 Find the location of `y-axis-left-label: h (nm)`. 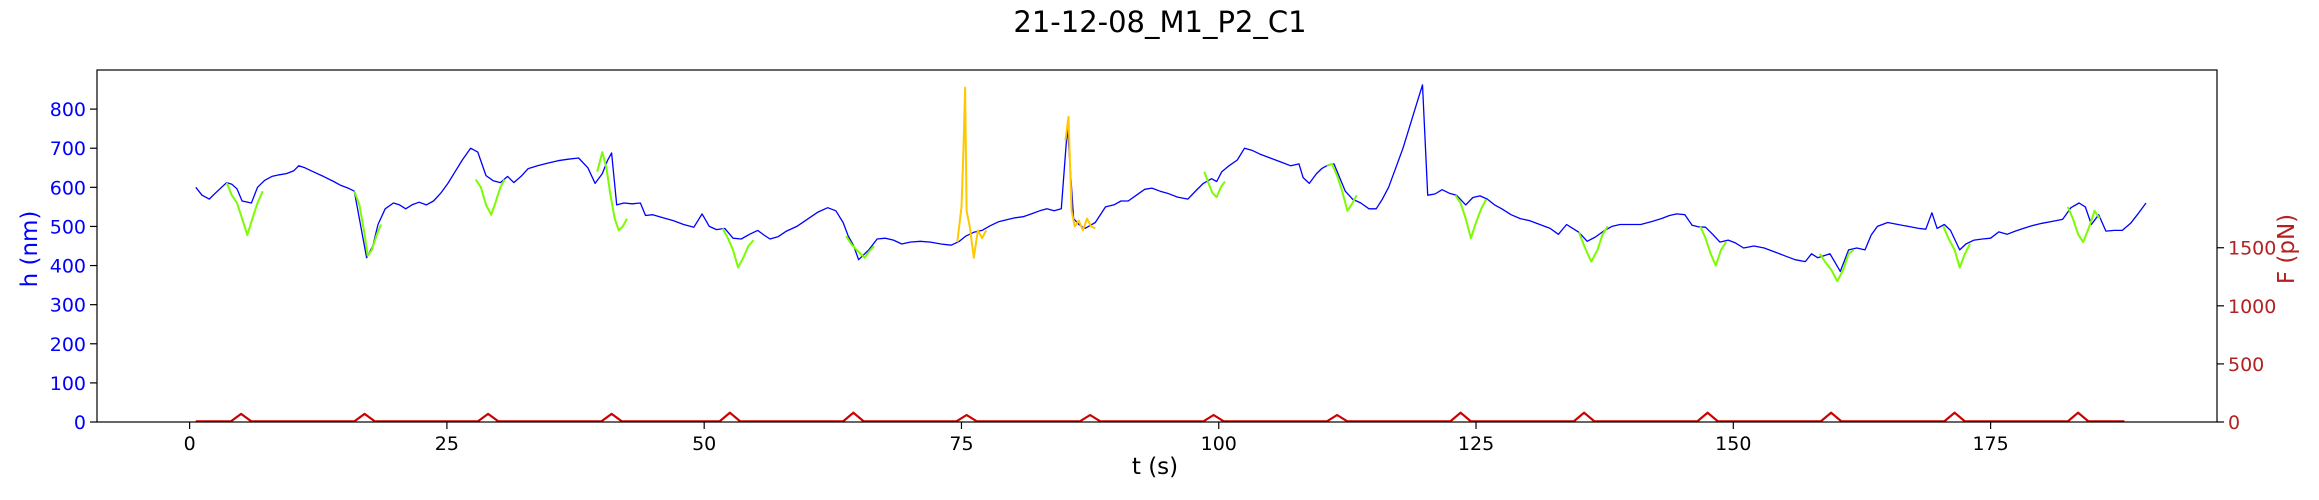

y-axis-left-label: h (nm) is located at coordinates (30, 249).